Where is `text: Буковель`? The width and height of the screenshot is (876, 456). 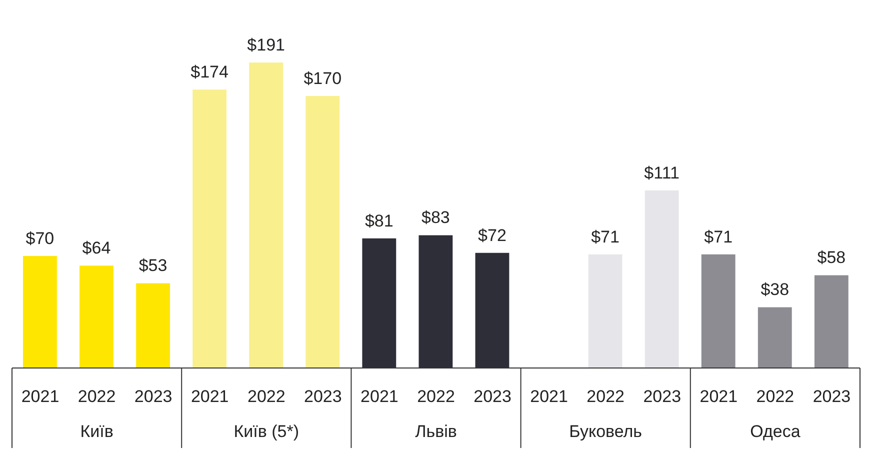
text: Буковель is located at coordinates (605, 431).